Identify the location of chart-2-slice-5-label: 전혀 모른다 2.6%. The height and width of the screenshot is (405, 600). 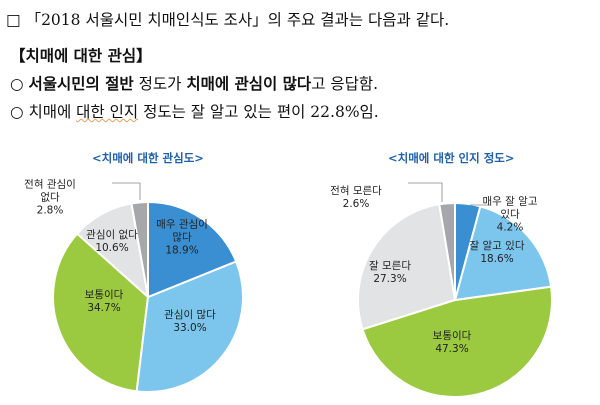
(356, 198).